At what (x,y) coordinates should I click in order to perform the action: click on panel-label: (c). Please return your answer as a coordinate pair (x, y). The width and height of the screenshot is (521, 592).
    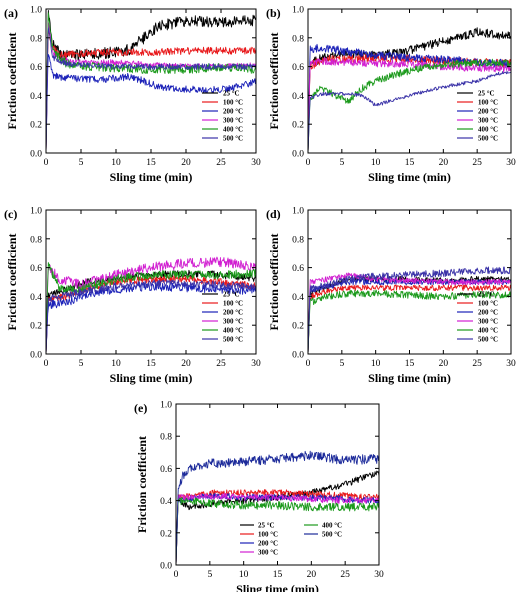
    Looking at the image, I should click on (10, 214).